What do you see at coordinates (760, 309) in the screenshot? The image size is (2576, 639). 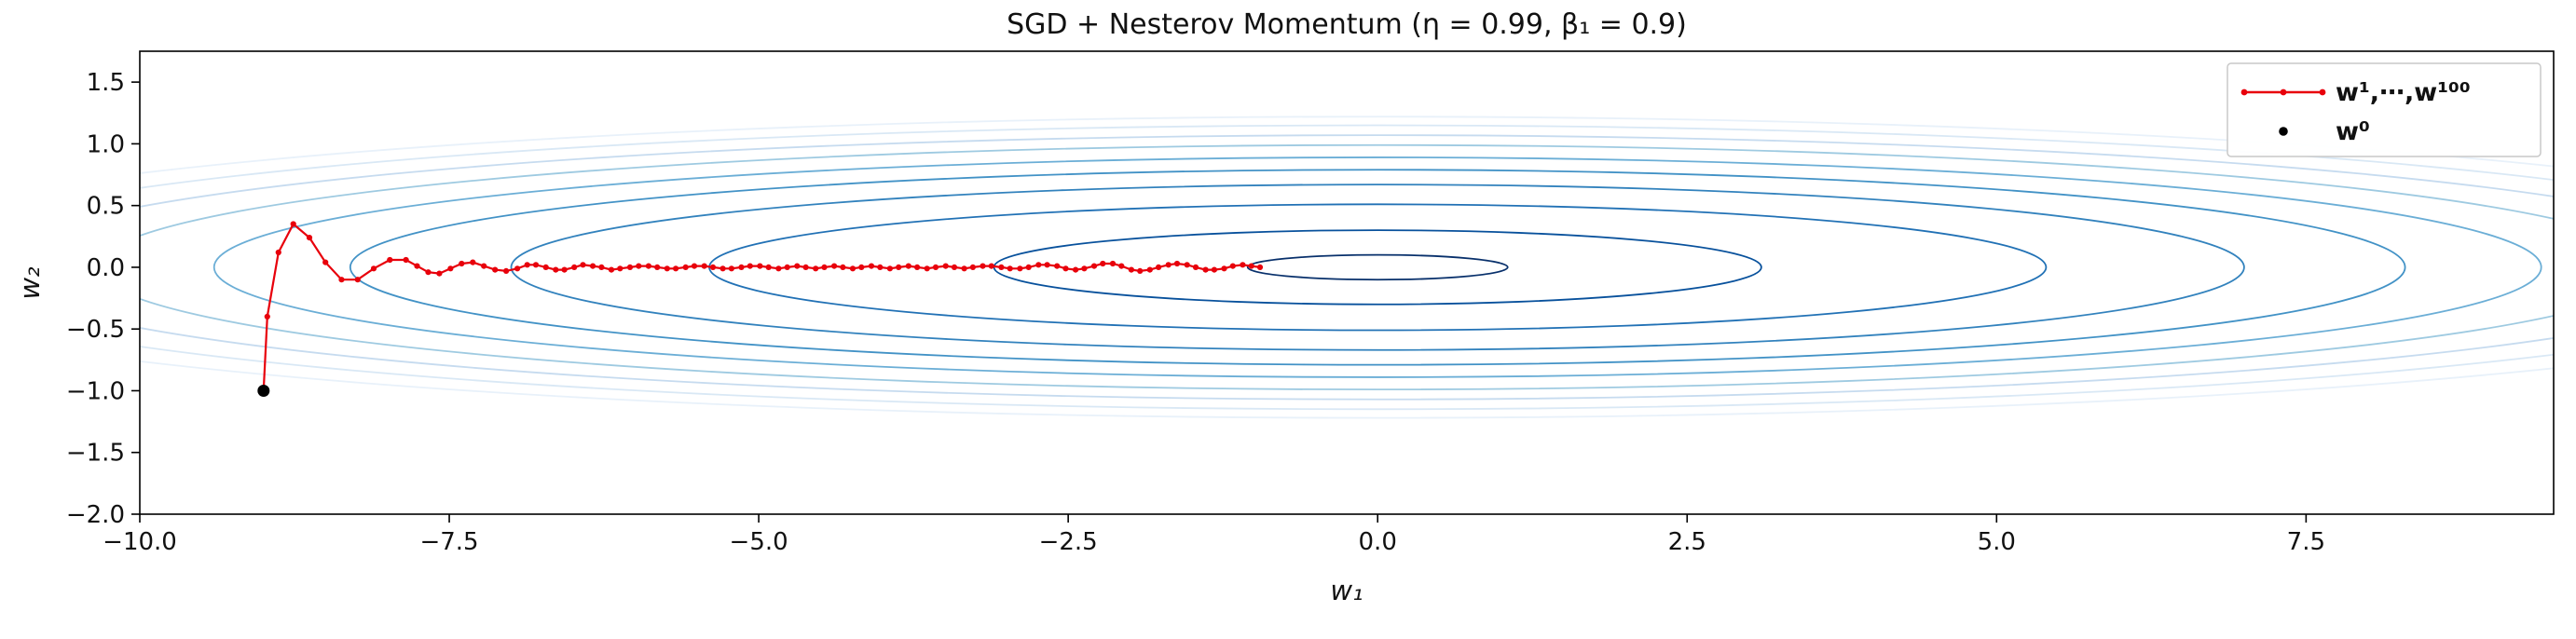 I see `sgd-trajectory` at bounding box center [760, 309].